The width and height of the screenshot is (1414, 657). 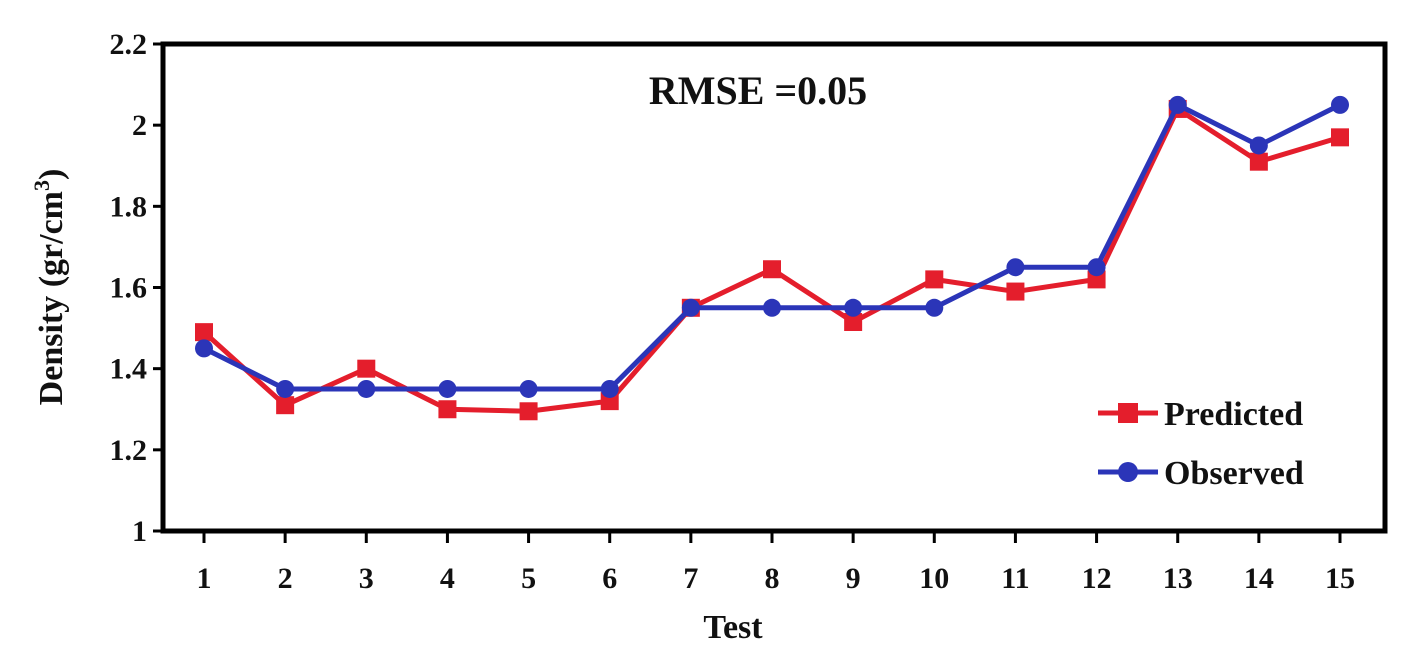 I want to click on x-tick-label: 2, so click(x=285, y=578).